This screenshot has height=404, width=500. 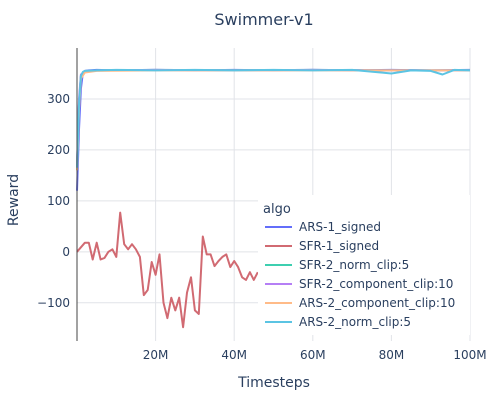 I want to click on legend-item-label: SFR-2_norm_clip:5, so click(x=354, y=265).